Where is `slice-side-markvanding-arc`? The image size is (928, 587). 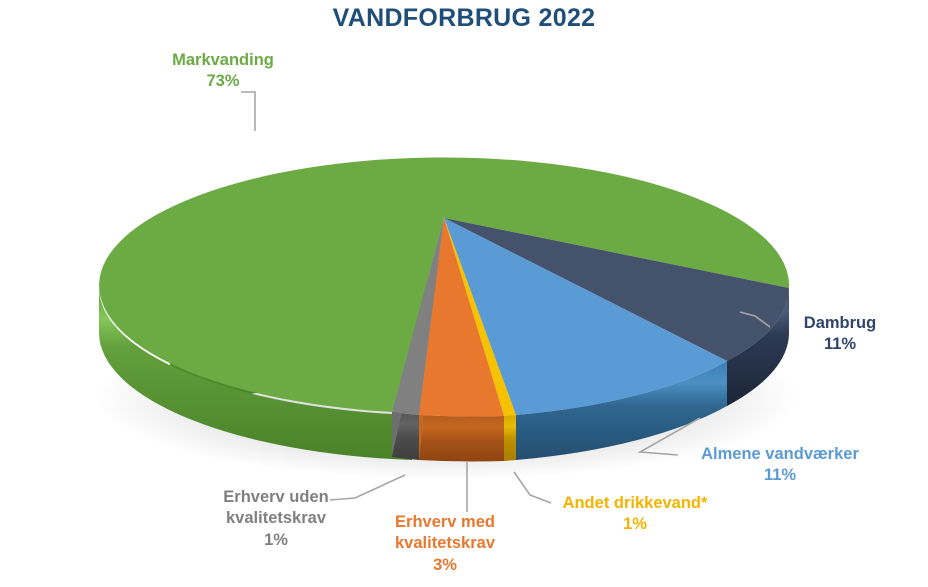 slice-side-markvanding-arc is located at coordinates (255, 374).